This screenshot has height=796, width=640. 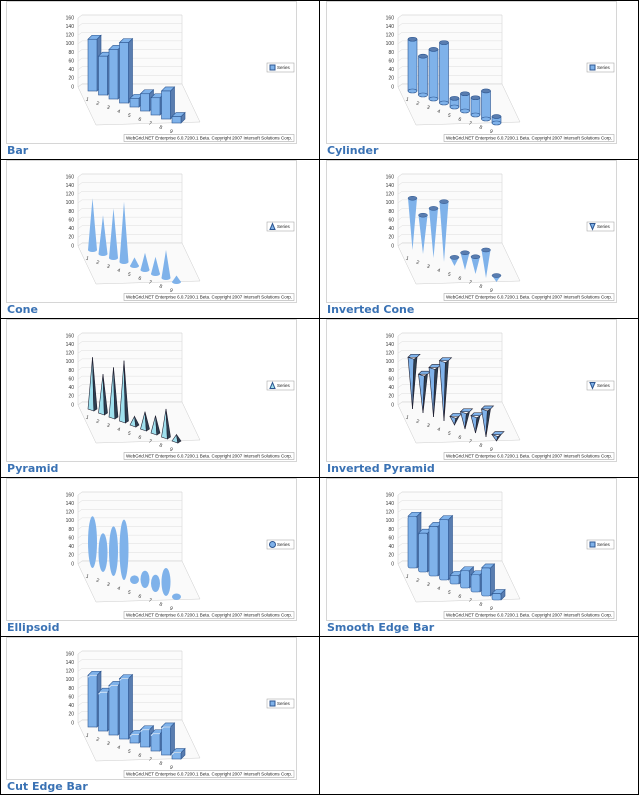 I want to click on chart-title: Cylinder, so click(x=353, y=150).